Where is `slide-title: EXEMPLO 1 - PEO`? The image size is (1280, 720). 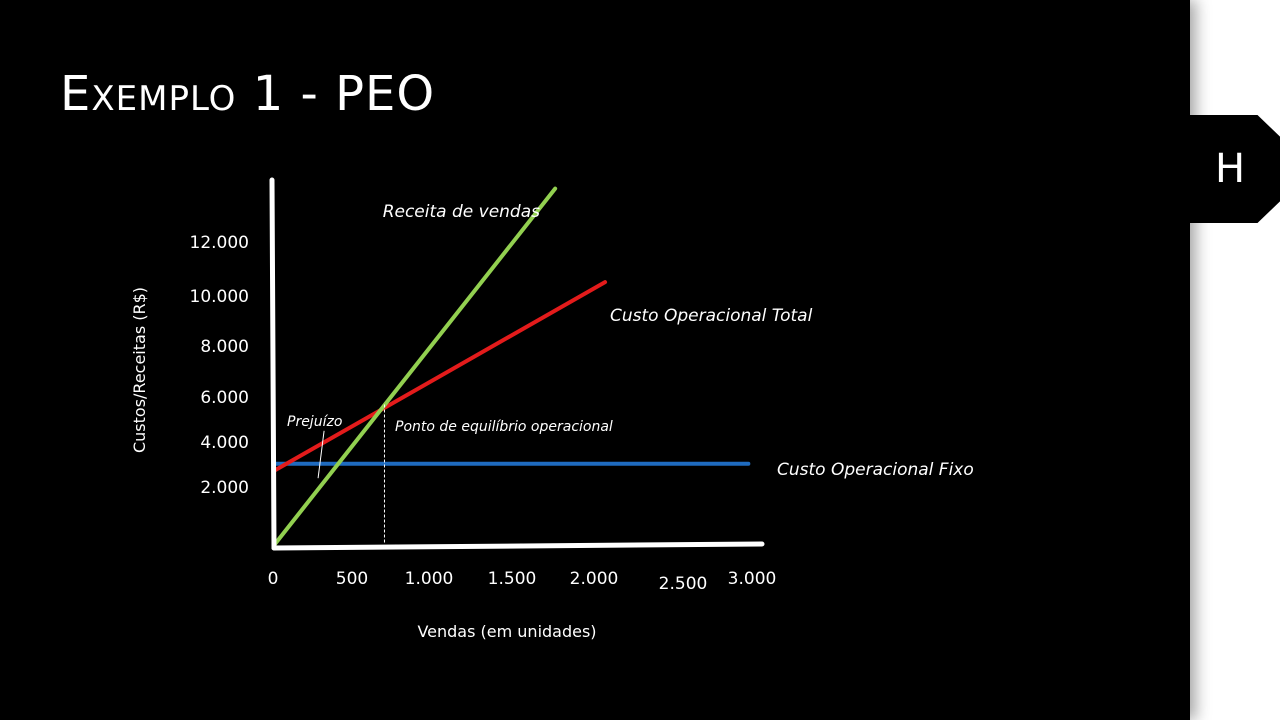 slide-title: EXEMPLO 1 - PEO is located at coordinates (247, 94).